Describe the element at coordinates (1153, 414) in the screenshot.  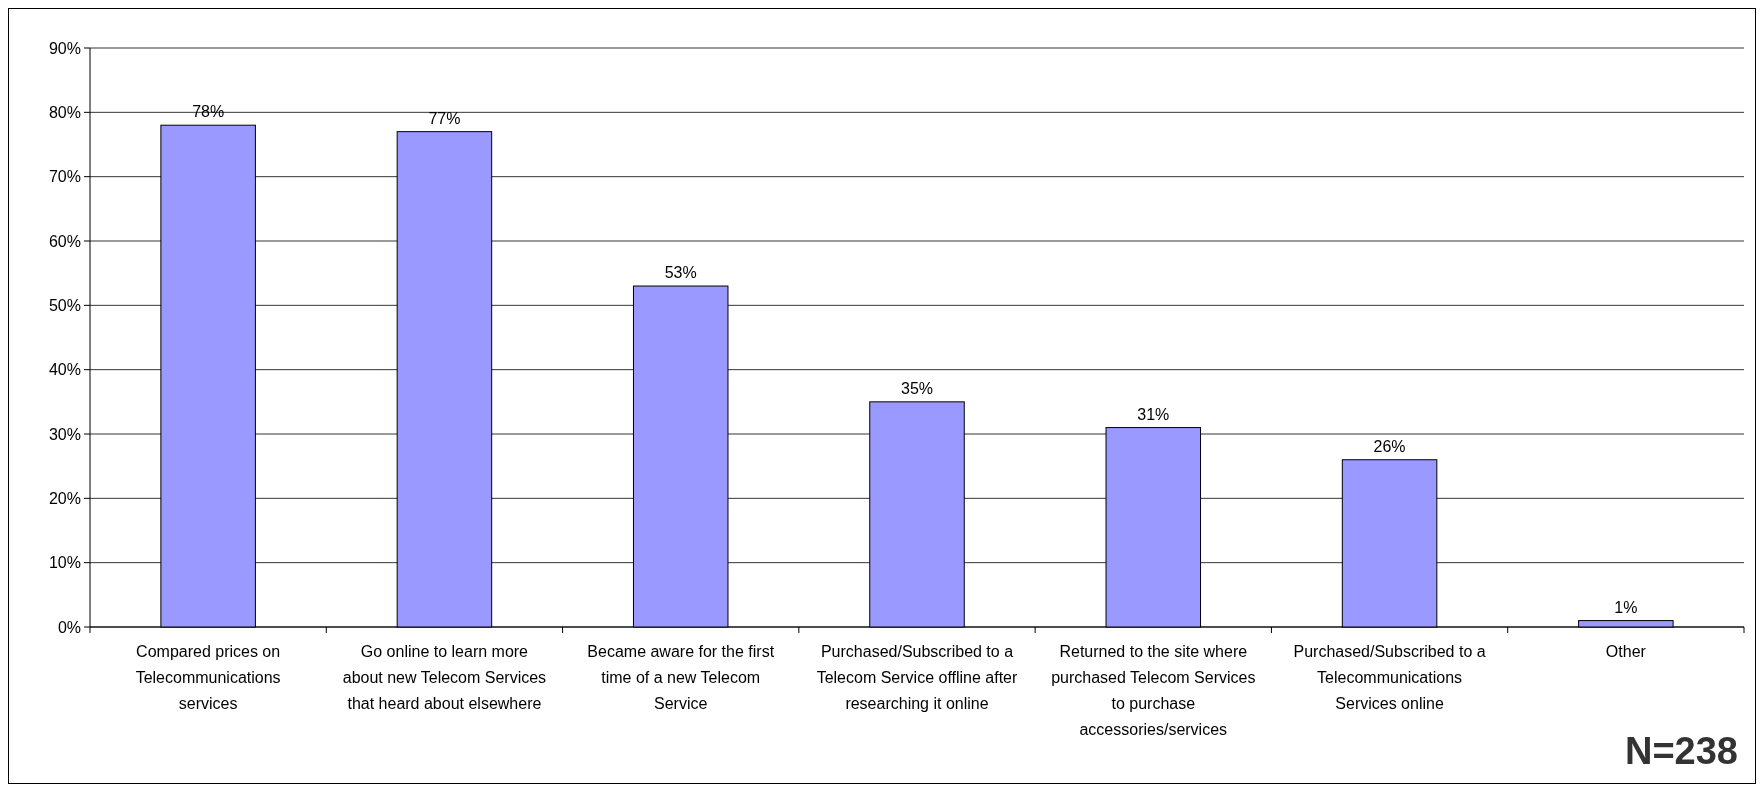
I see `data-label: 31%` at that location.